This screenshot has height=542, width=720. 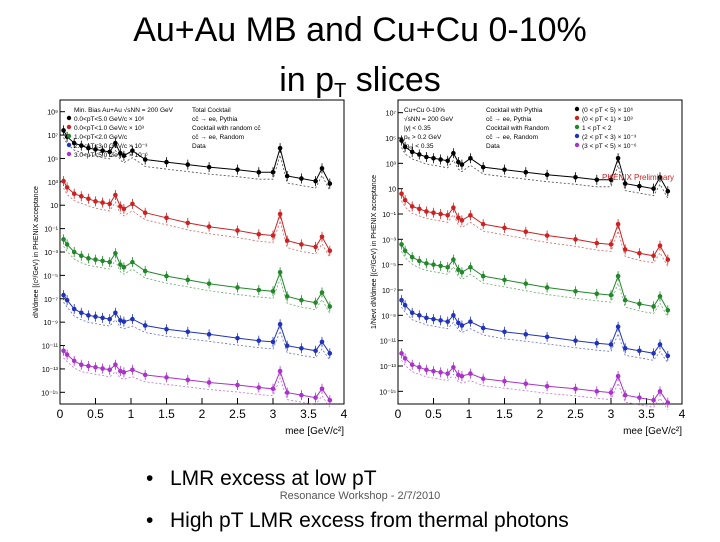 What do you see at coordinates (50, 370) in the screenshot?
I see `y-tick-label: 10⁻¹³` at bounding box center [50, 370].